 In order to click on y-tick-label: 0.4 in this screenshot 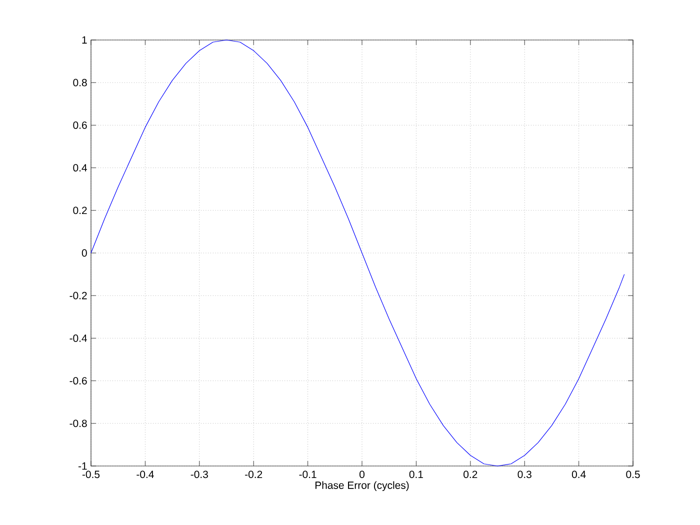, I will do `click(80, 168)`.